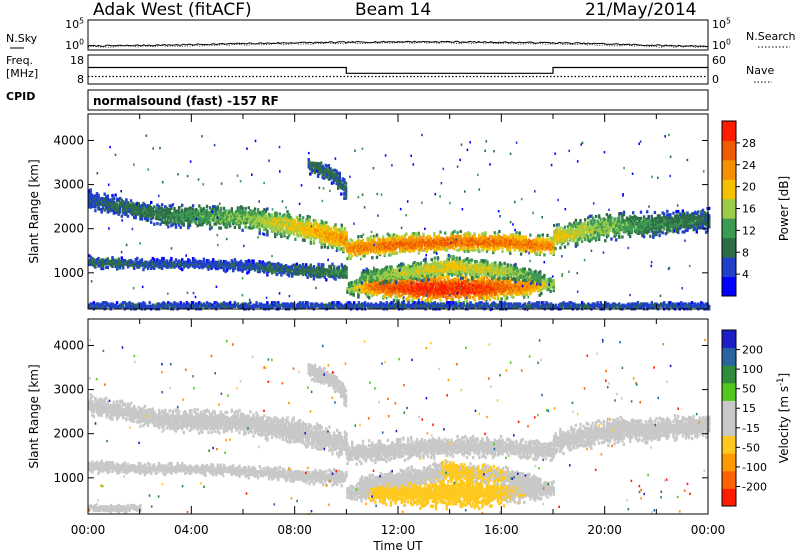  What do you see at coordinates (80, 79) in the screenshot?
I see `freq-tick-left-bottom: 8` at bounding box center [80, 79].